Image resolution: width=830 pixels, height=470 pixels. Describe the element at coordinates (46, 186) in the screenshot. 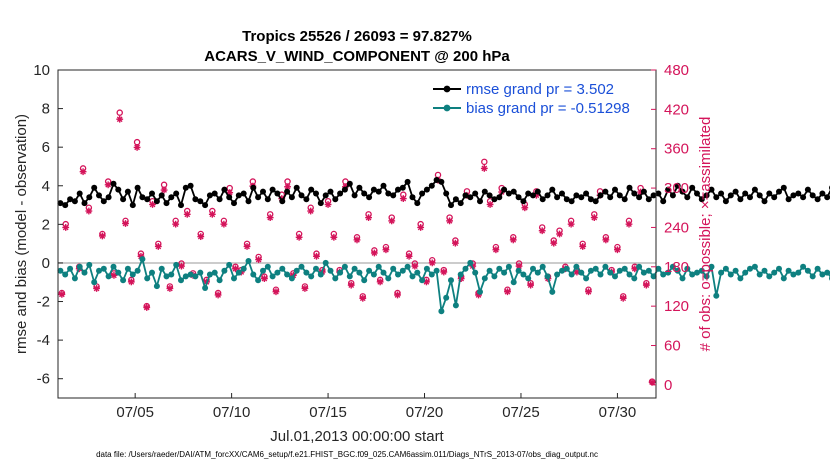

I see `y-tick-label: 4` at that location.